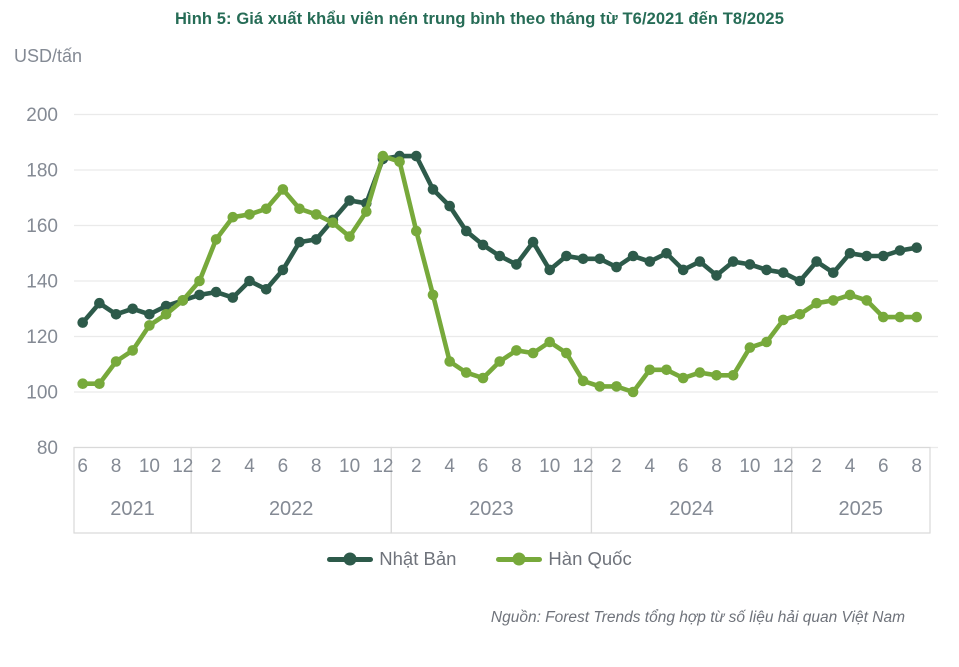 The image size is (959, 667). Describe the element at coordinates (42, 393) in the screenshot. I see `y-tick-label: 100` at that location.